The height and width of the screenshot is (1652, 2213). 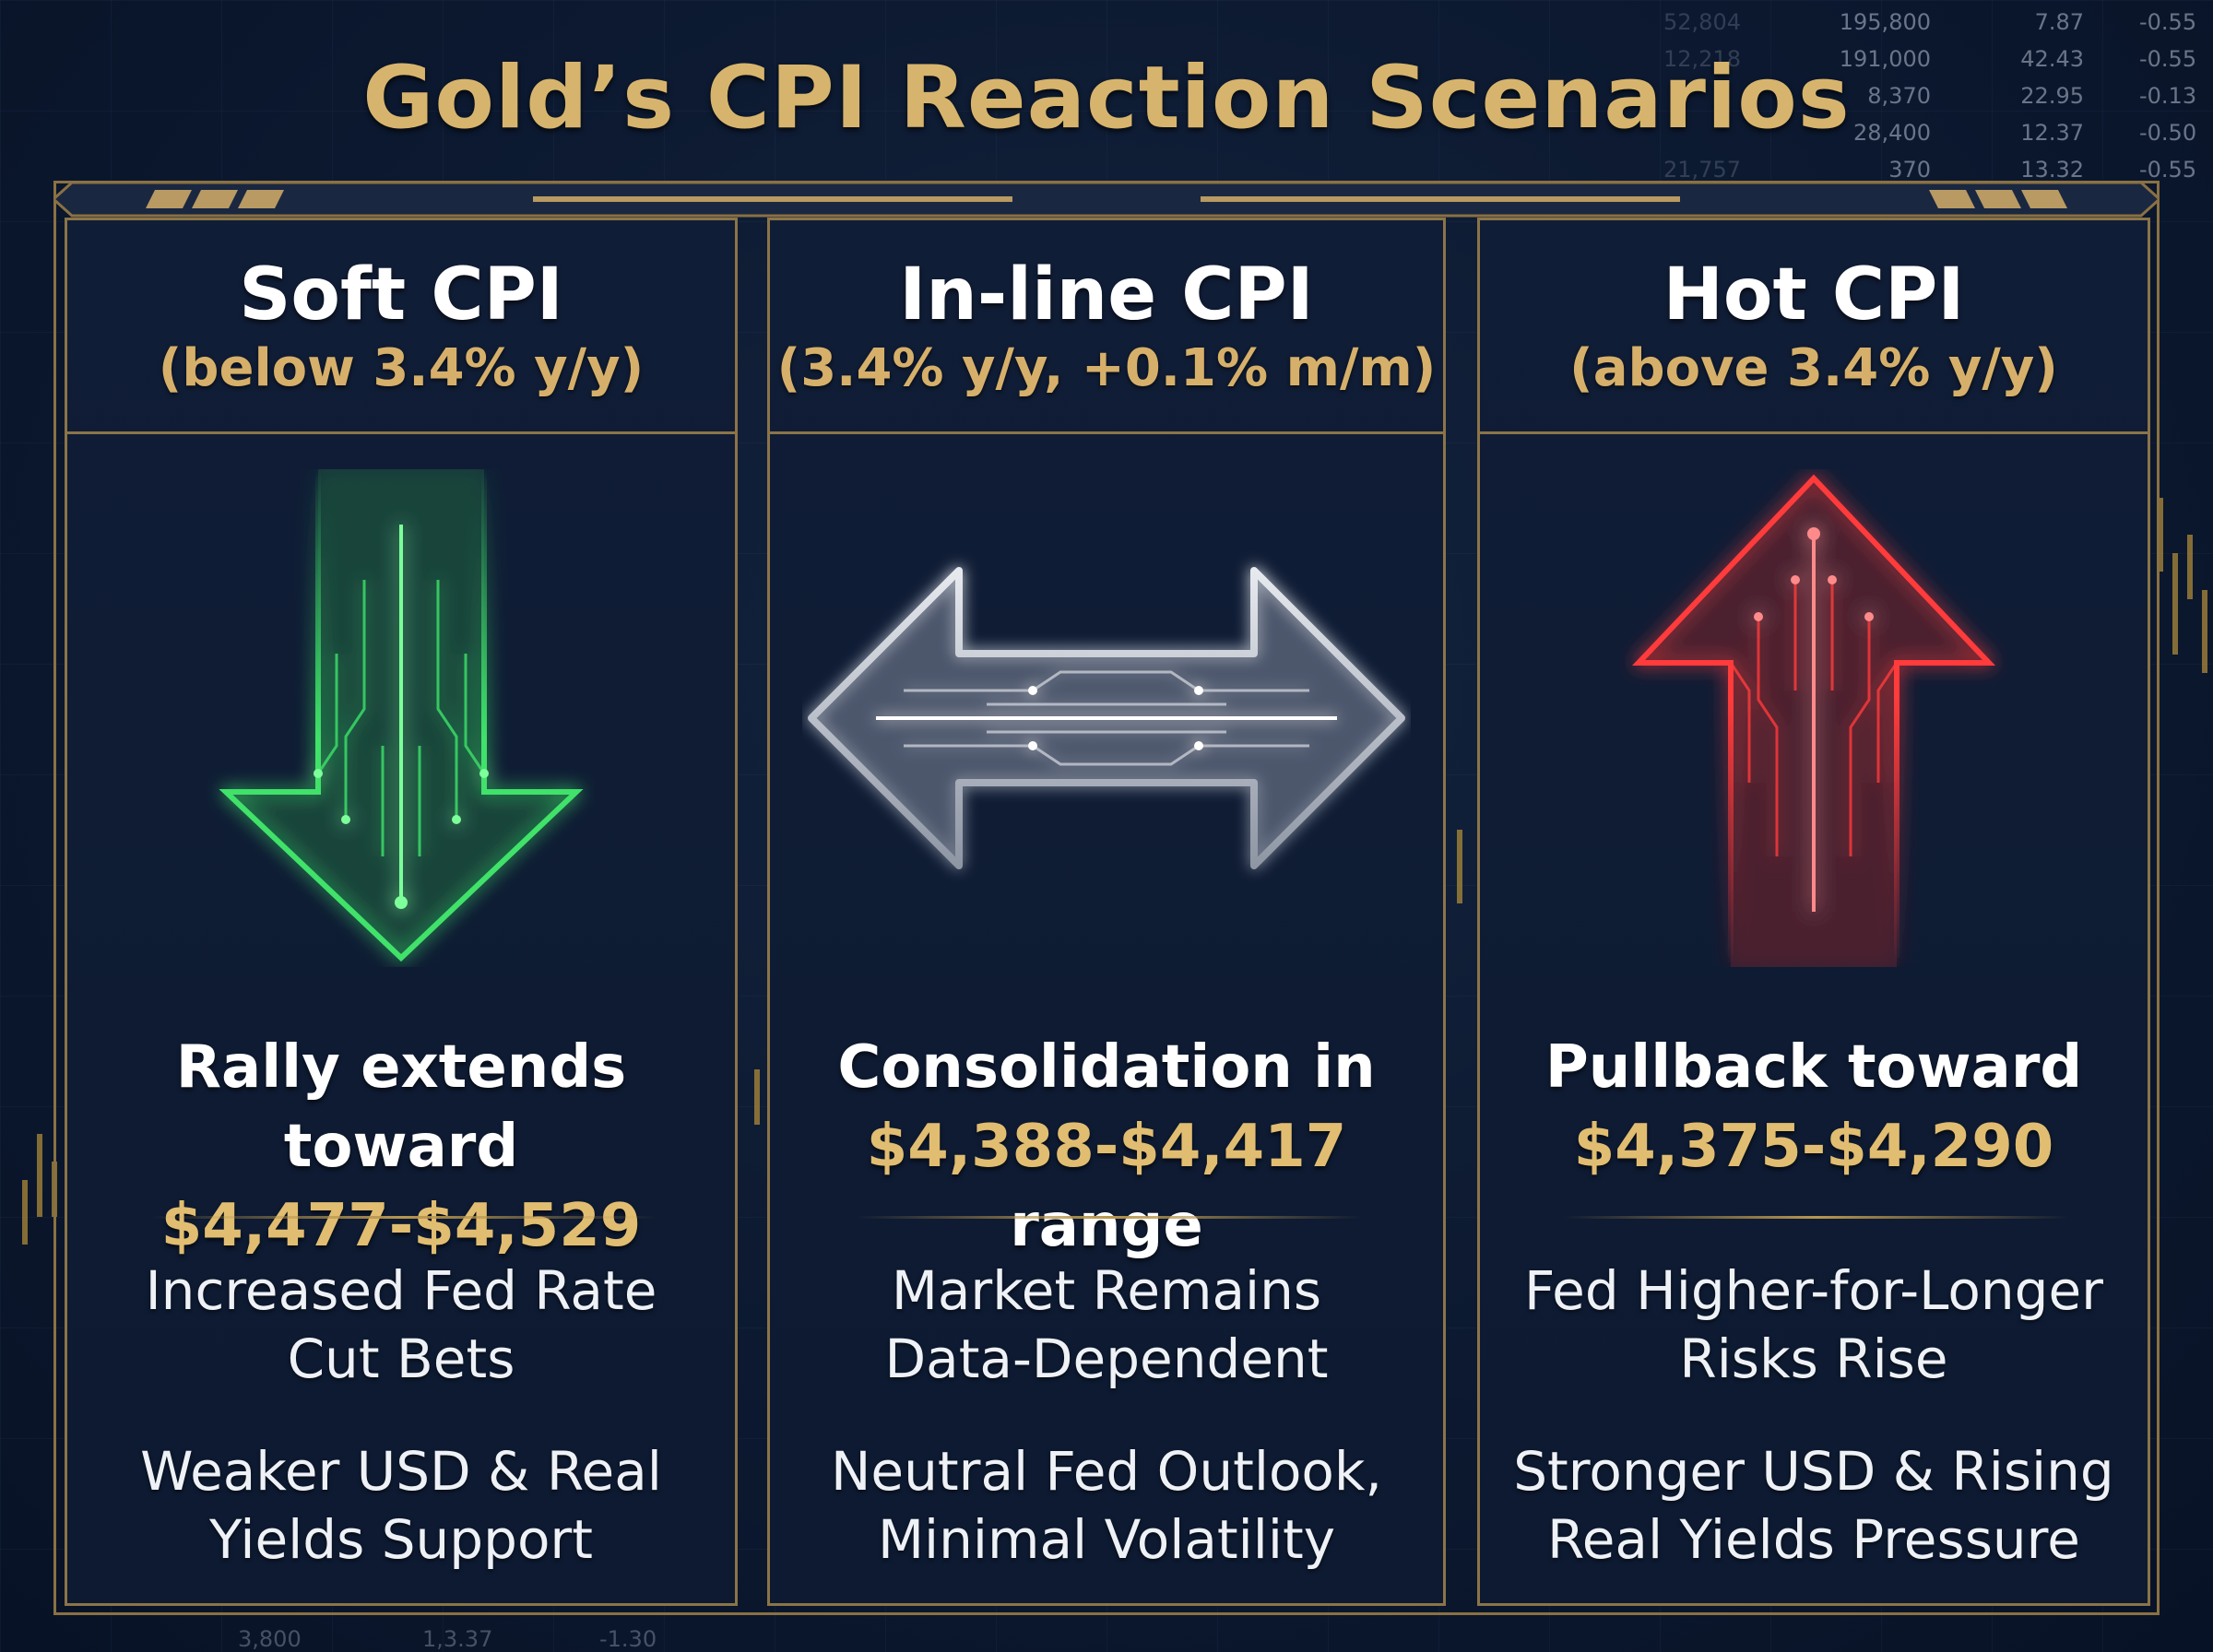 I want to click on outcome-text: Consolidation in, so click(x=1106, y=1067).